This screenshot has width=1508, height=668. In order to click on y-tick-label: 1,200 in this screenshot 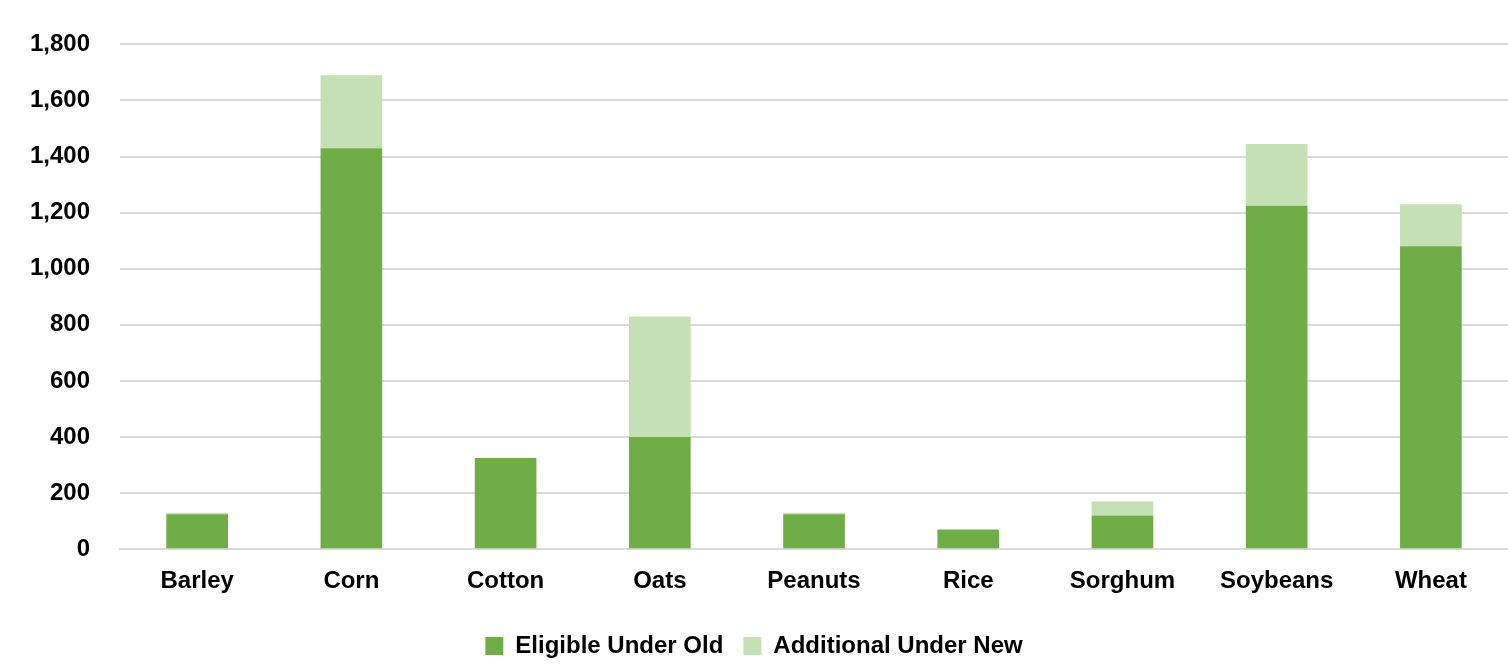, I will do `click(60, 211)`.